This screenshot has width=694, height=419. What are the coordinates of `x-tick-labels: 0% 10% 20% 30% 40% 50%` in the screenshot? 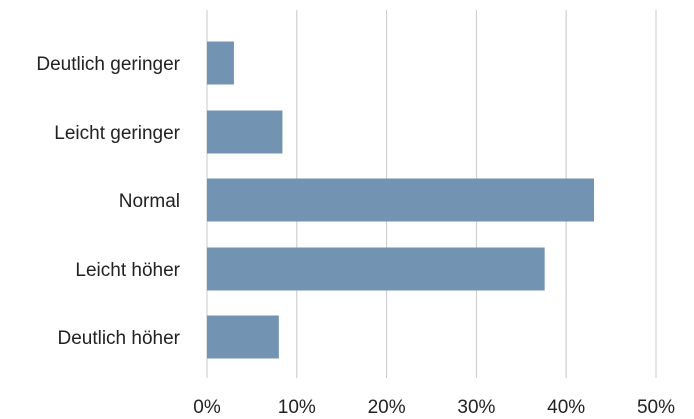 It's located at (434, 407).